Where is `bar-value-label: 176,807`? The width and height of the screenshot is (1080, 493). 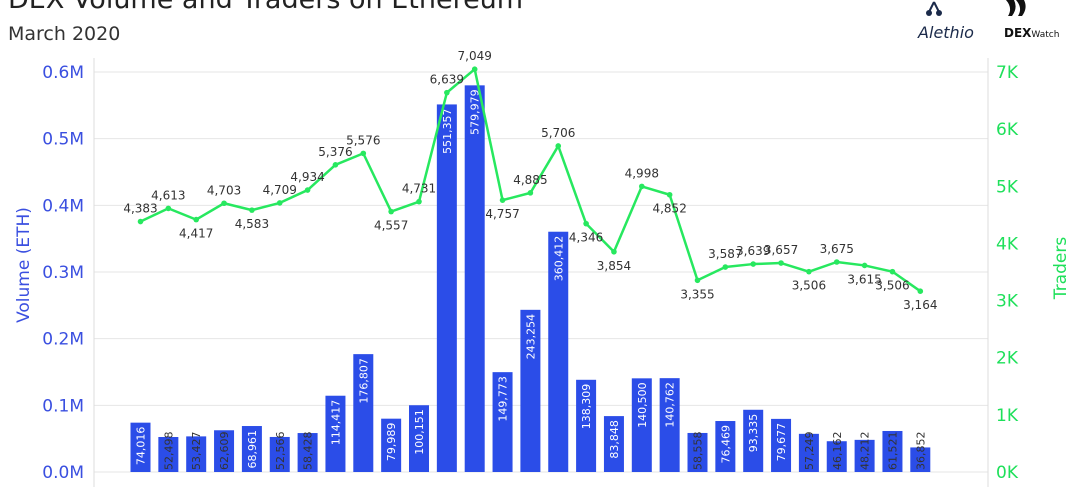 bar-value-label: 176,807 is located at coordinates (363, 381).